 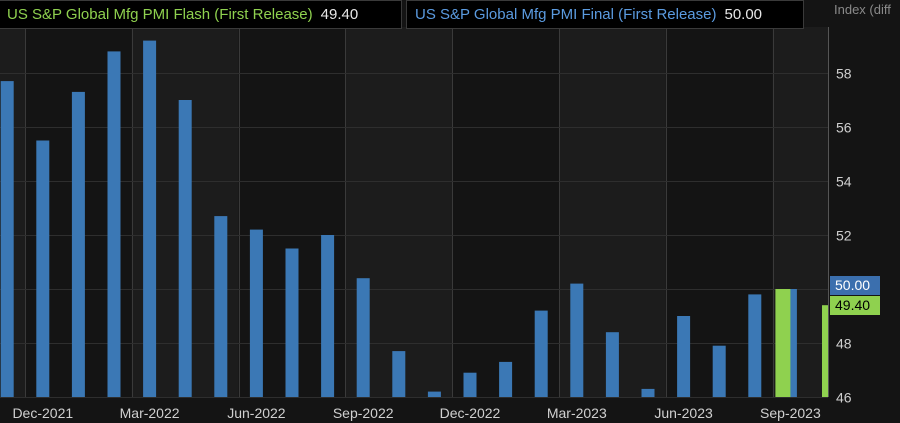 I want to click on last-value-labels: 50.00 49.40, so click(x=855, y=295).